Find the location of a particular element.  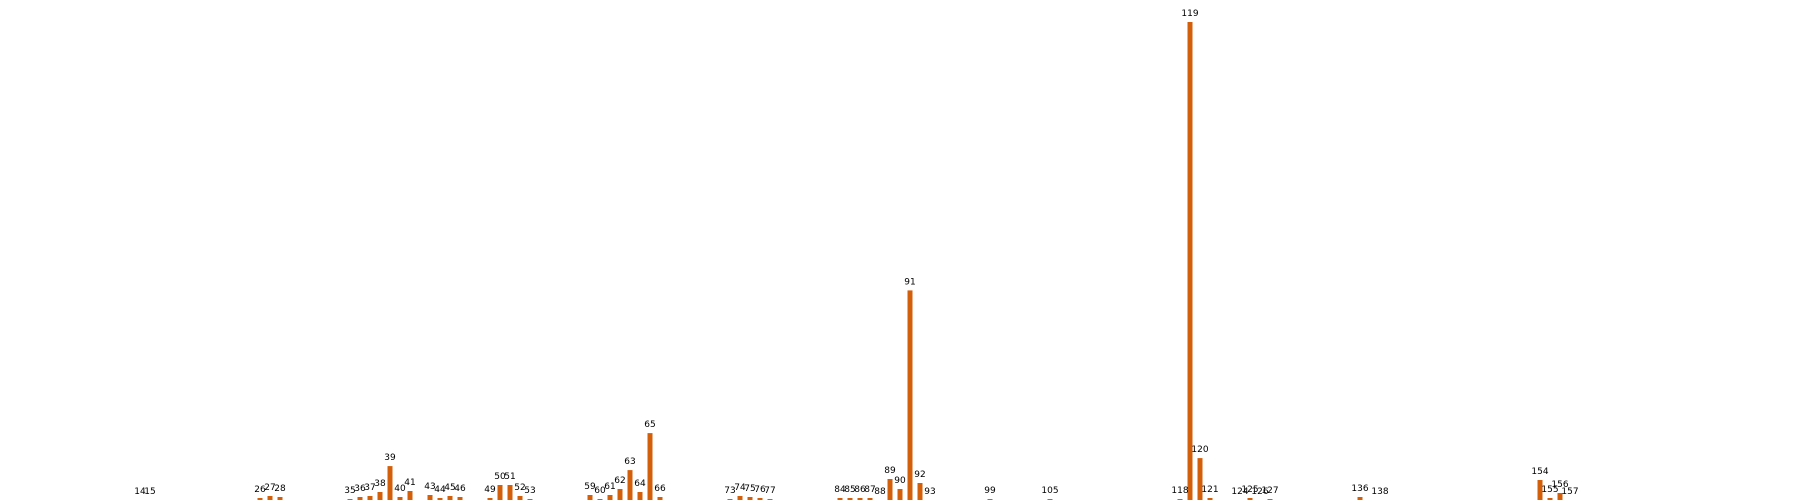

bar-label-43: 43 is located at coordinates (429, 487).